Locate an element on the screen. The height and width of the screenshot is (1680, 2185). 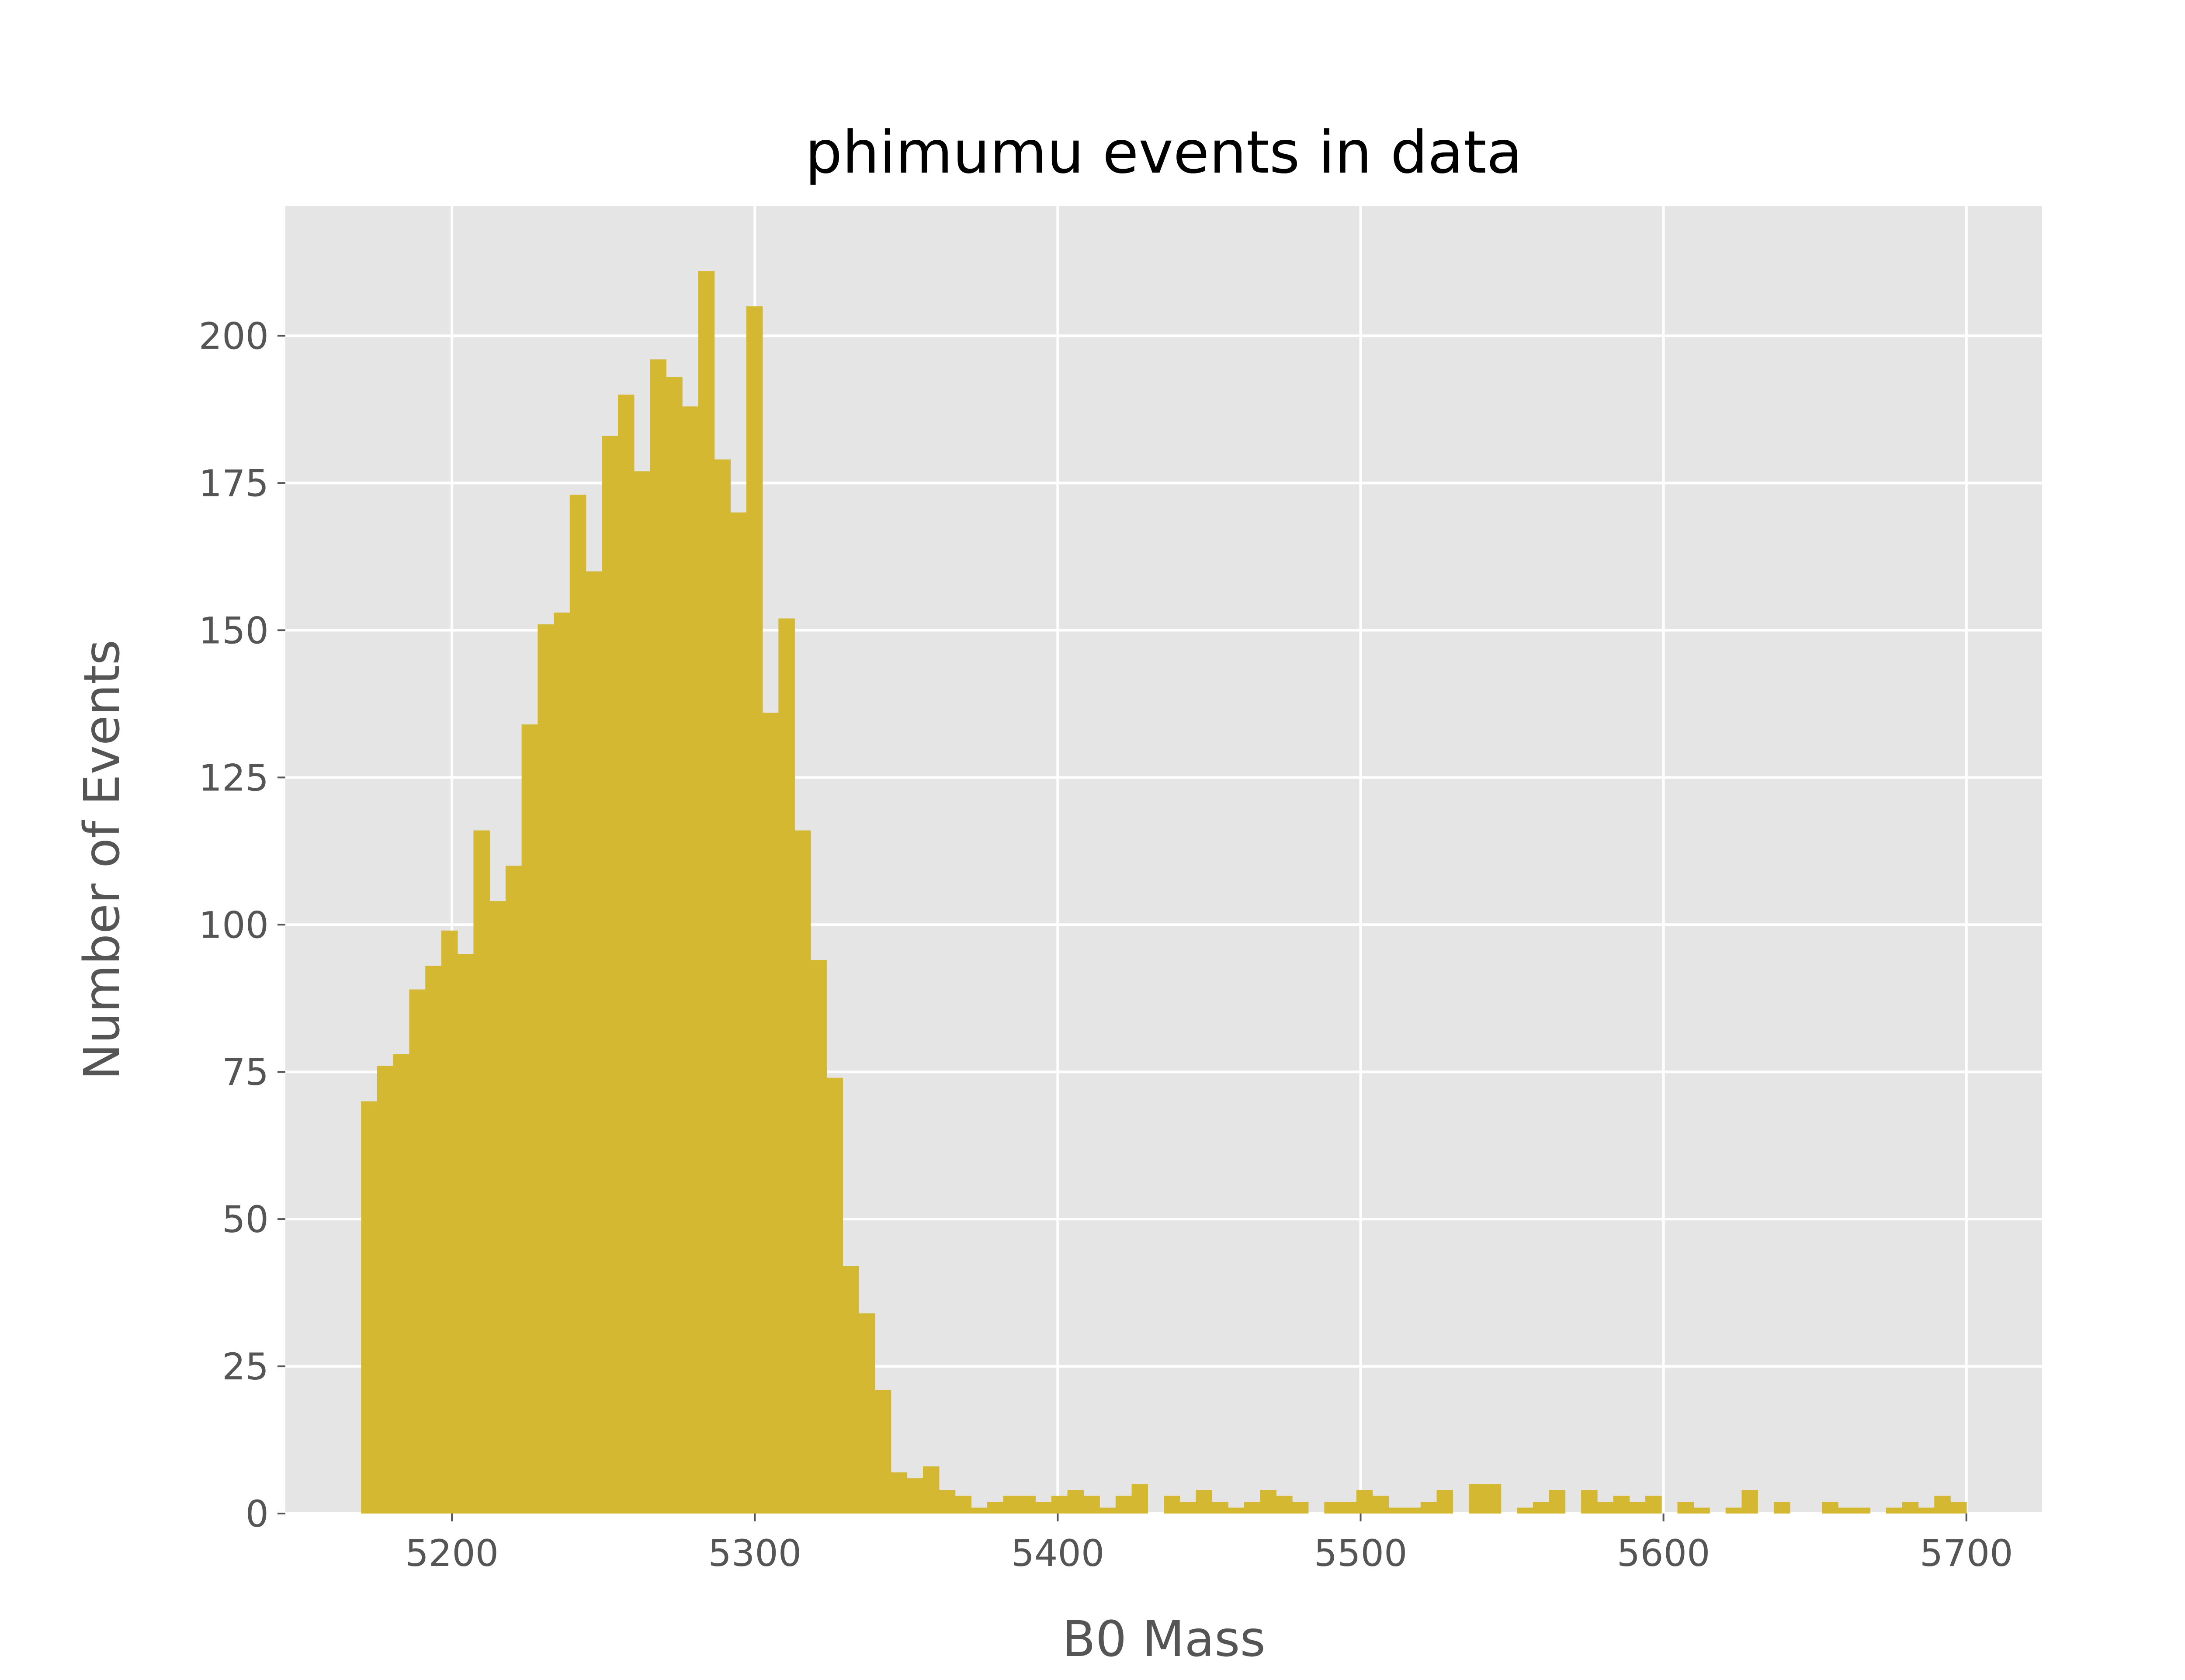
y-tick-label: 25 is located at coordinates (245, 1366).